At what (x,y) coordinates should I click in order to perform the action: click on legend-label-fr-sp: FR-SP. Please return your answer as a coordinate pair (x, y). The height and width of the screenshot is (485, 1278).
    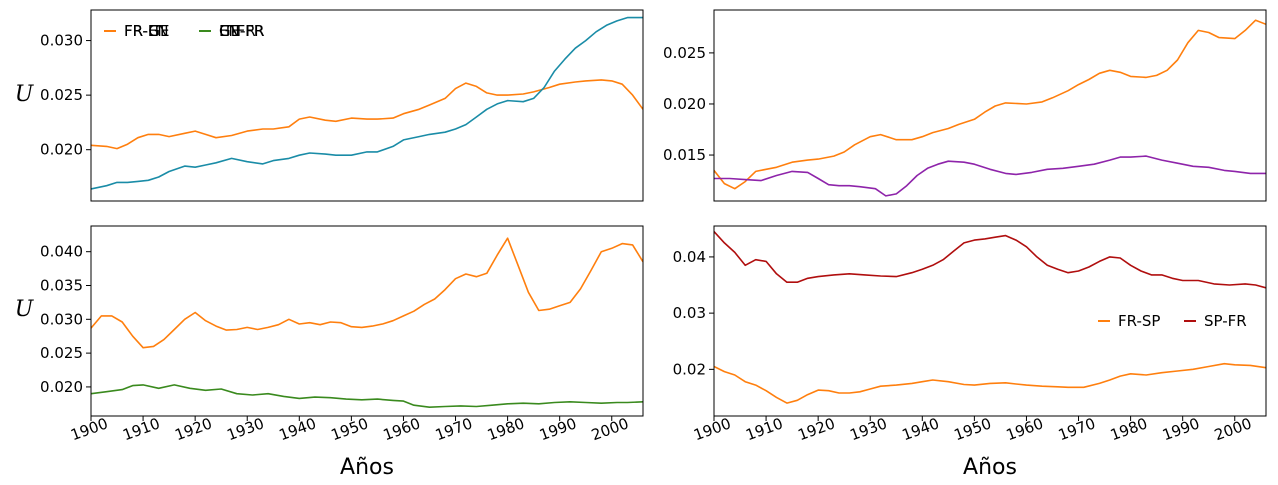
    Looking at the image, I should click on (1139, 321).